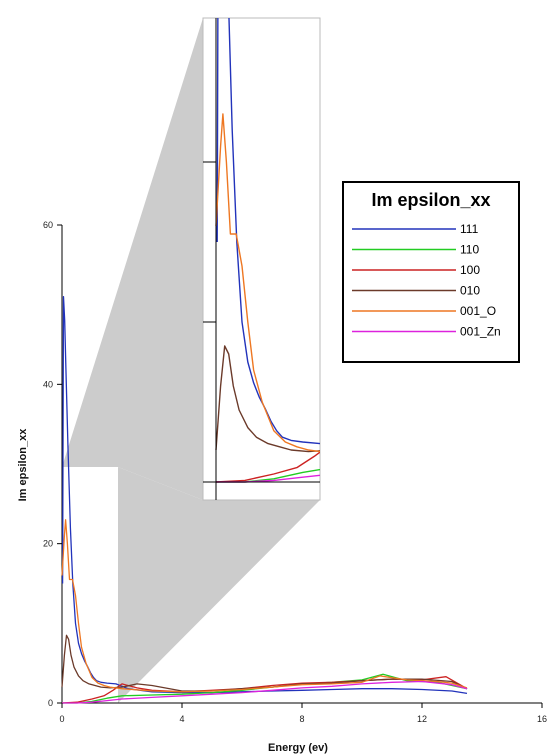 The height and width of the screenshot is (756, 552). I want to click on y-tick-label: 60, so click(48, 225).